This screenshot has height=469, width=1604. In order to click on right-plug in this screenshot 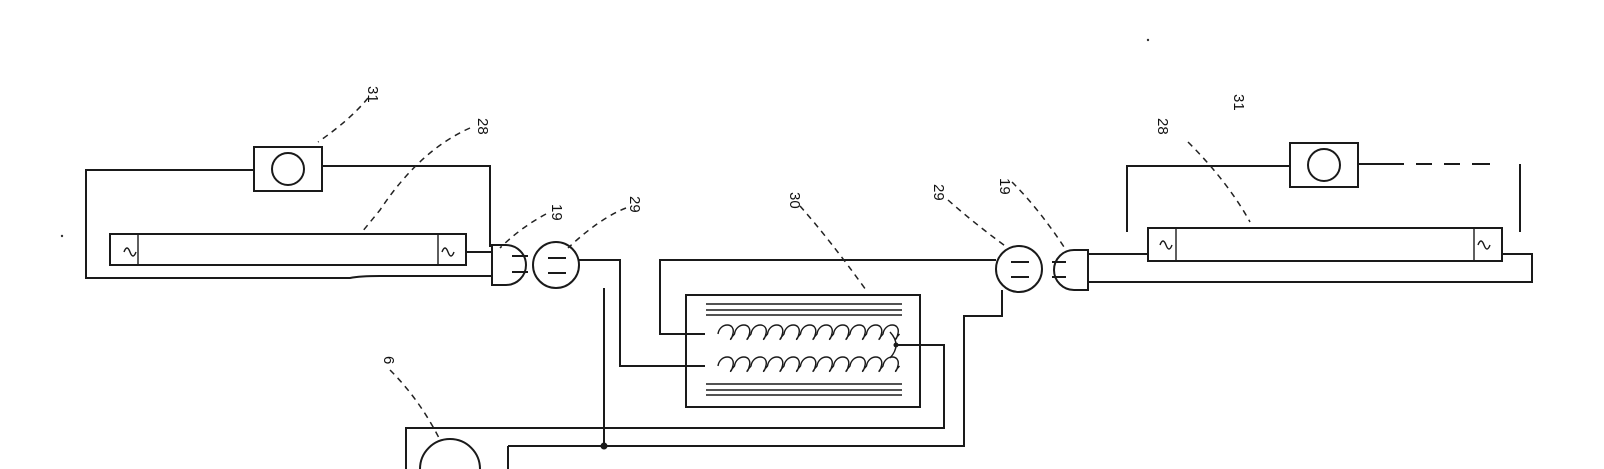, I will do `click(1070, 270)`.